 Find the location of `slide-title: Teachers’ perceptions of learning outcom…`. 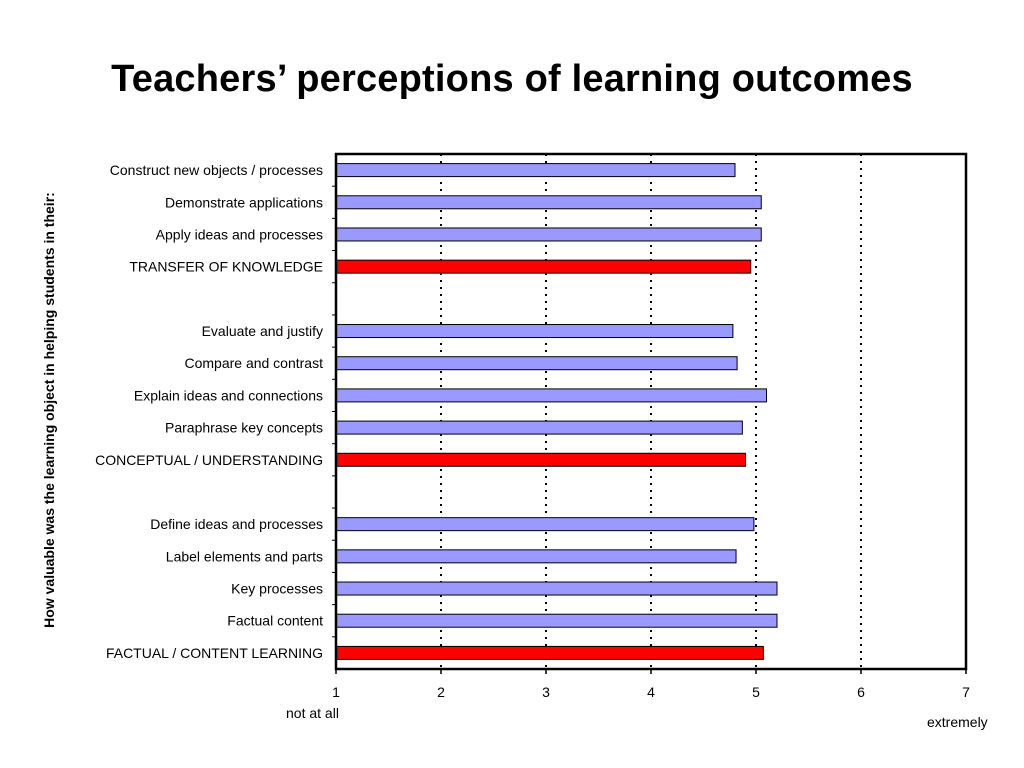

slide-title: Teachers’ perceptions of learning outcom… is located at coordinates (512, 79).